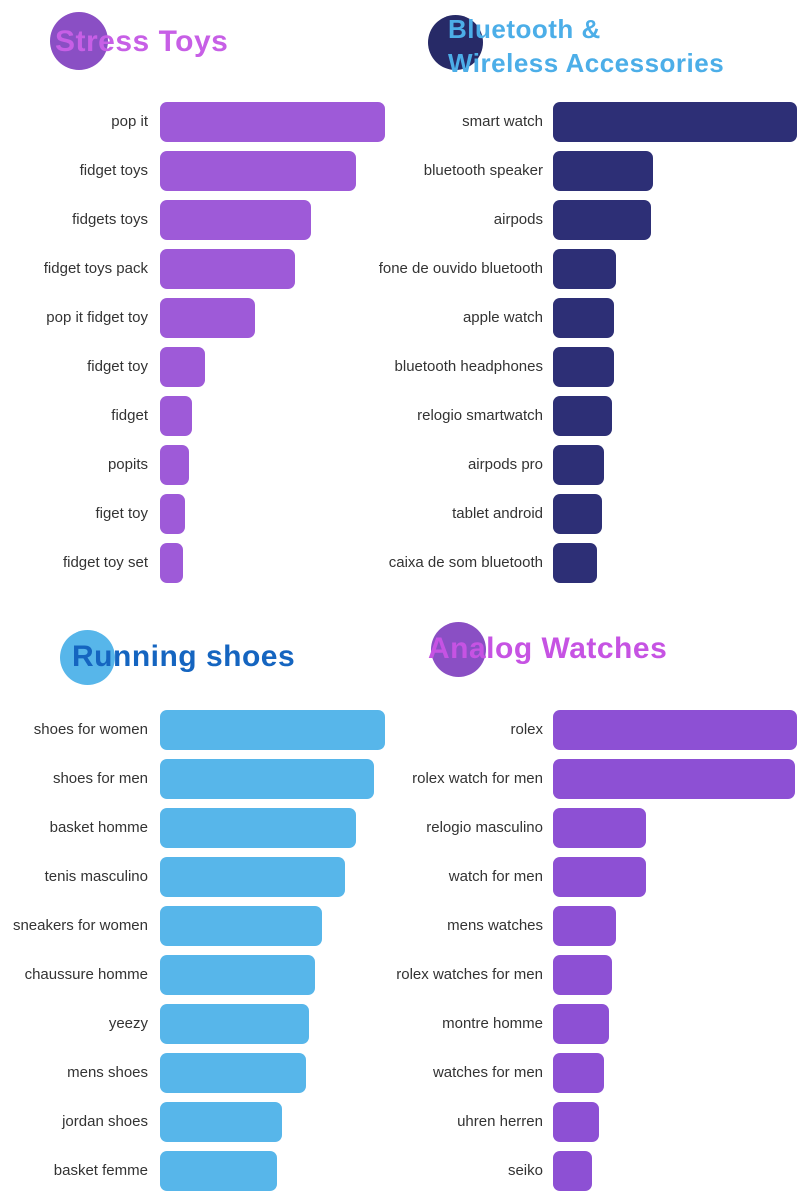 The width and height of the screenshot is (800, 1200). Describe the element at coordinates (525, 1170) in the screenshot. I see `bar-label: seiko` at that location.